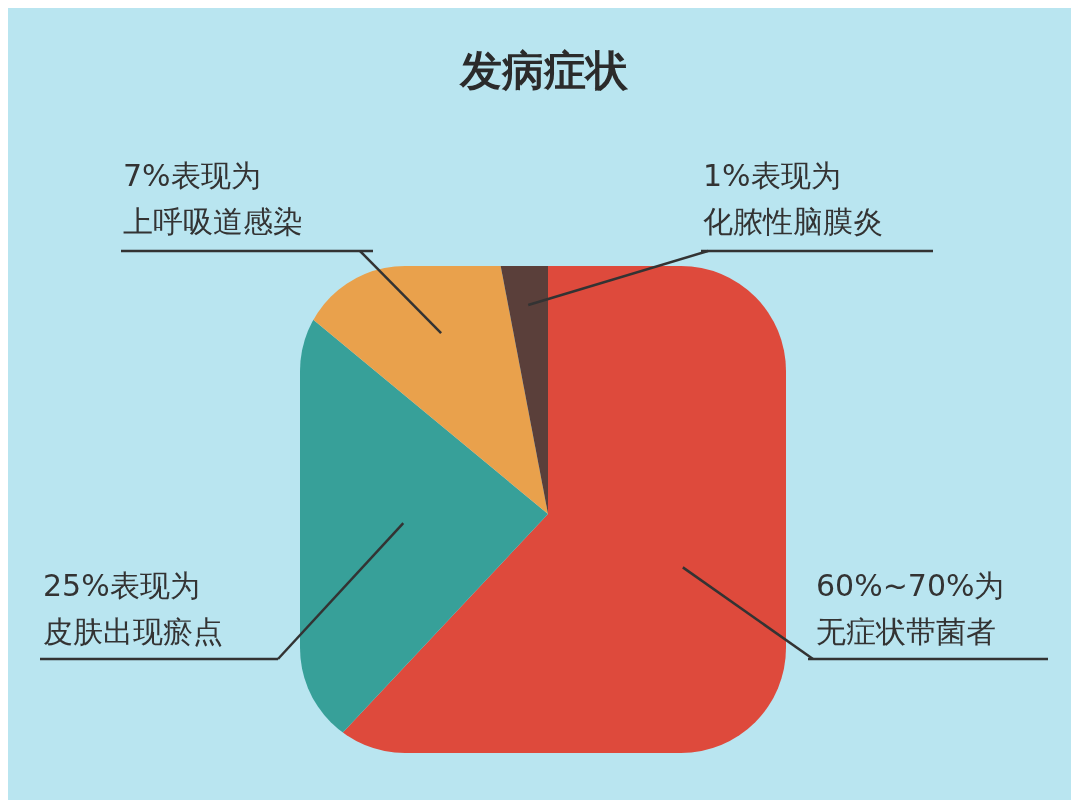  Describe the element at coordinates (793, 198) in the screenshot. I see `slice-label: 1%表现为化脓性脑膜炎` at that location.